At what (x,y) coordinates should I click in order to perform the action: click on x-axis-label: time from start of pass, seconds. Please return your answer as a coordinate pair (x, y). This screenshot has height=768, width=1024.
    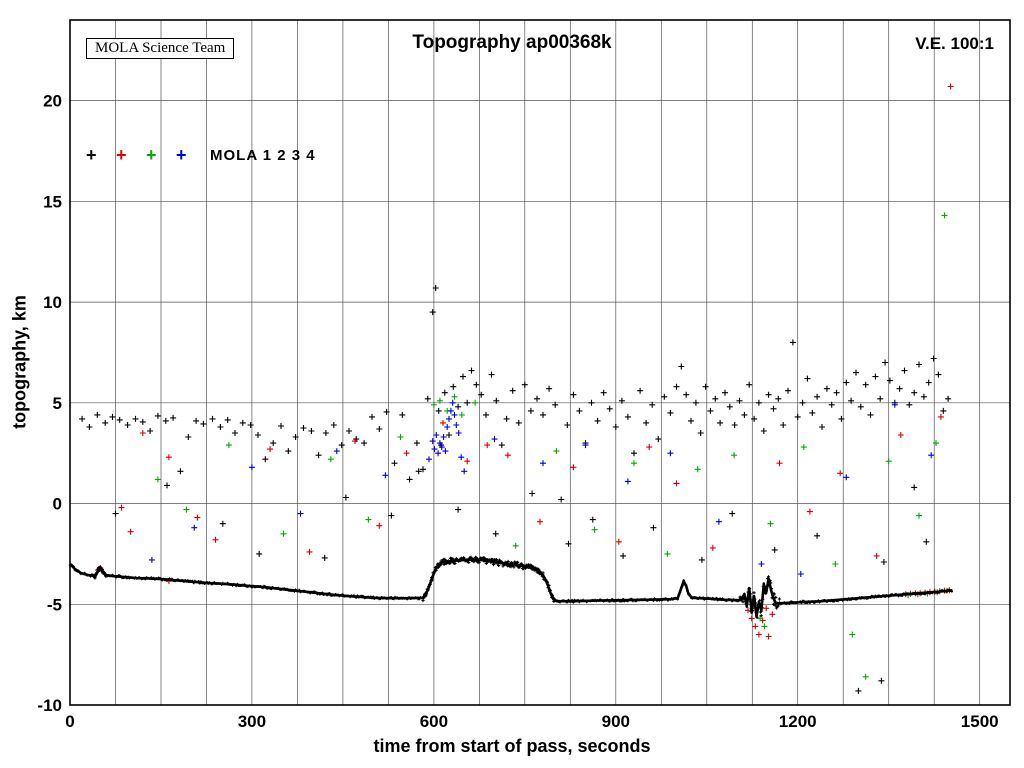
    Looking at the image, I should click on (512, 746).